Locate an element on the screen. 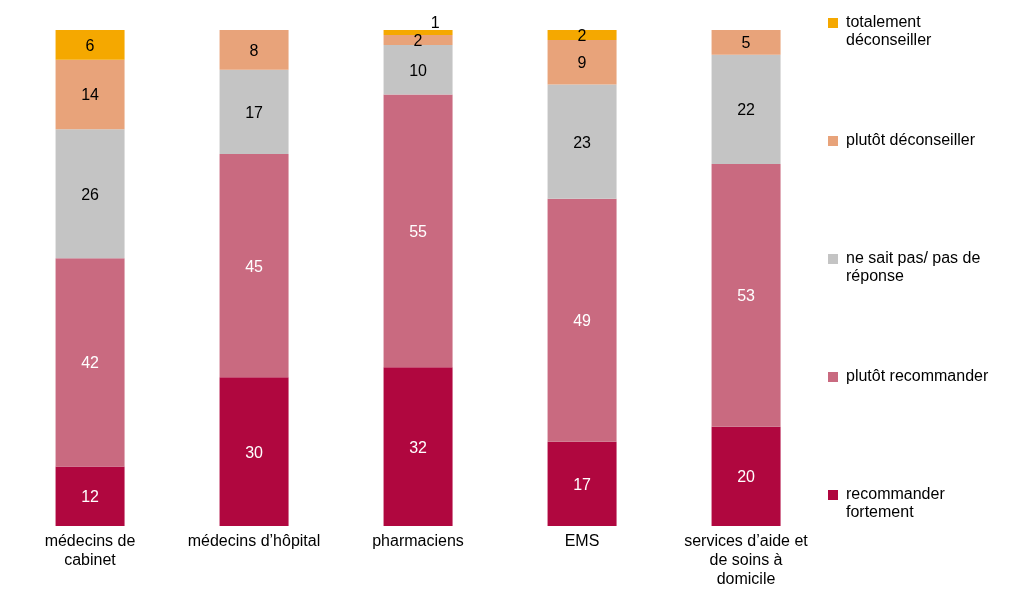  data-label: 30 is located at coordinates (254, 452).